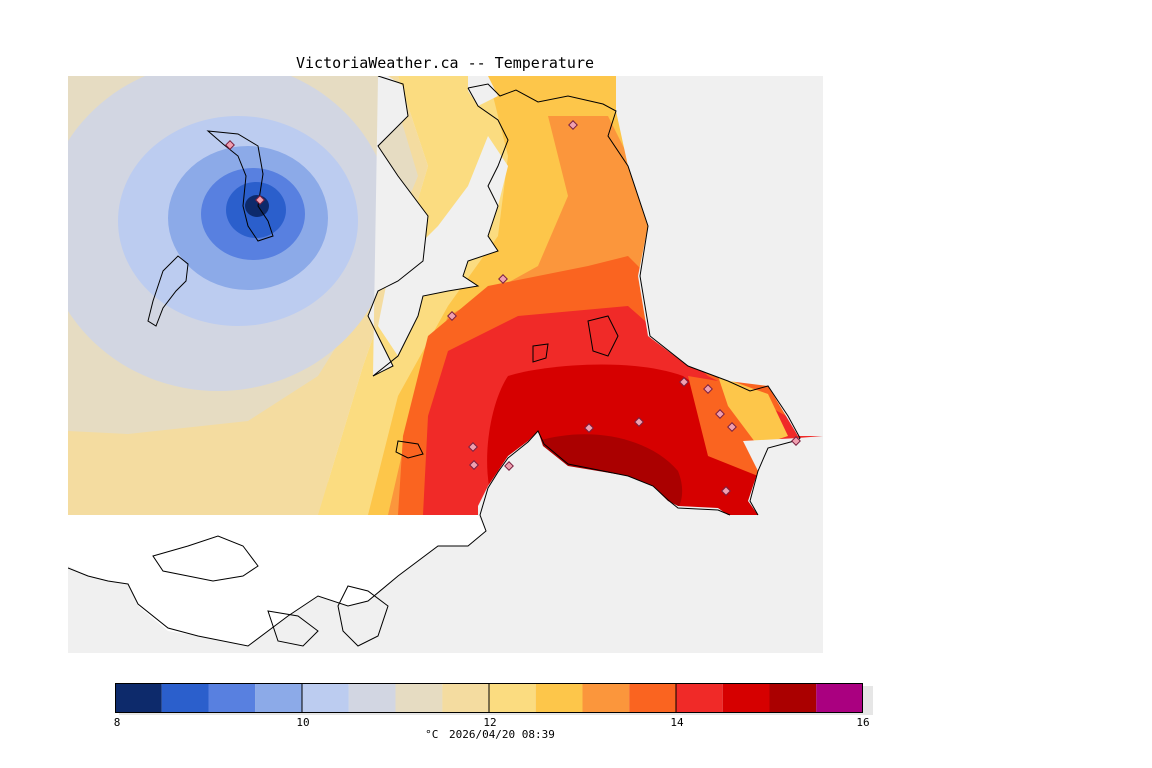 Image resolution: width=1152 pixels, height=768 pixels. I want to click on legend-caption: °C 2026/04/20 08:39, so click(490, 734).